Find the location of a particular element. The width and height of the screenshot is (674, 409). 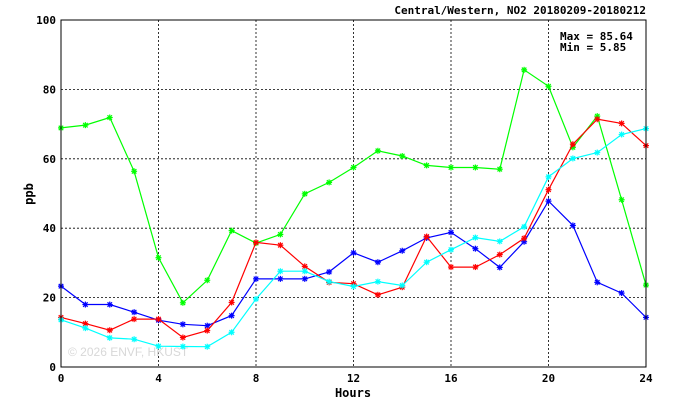

x-tick-label: 12 is located at coordinates (353, 378).